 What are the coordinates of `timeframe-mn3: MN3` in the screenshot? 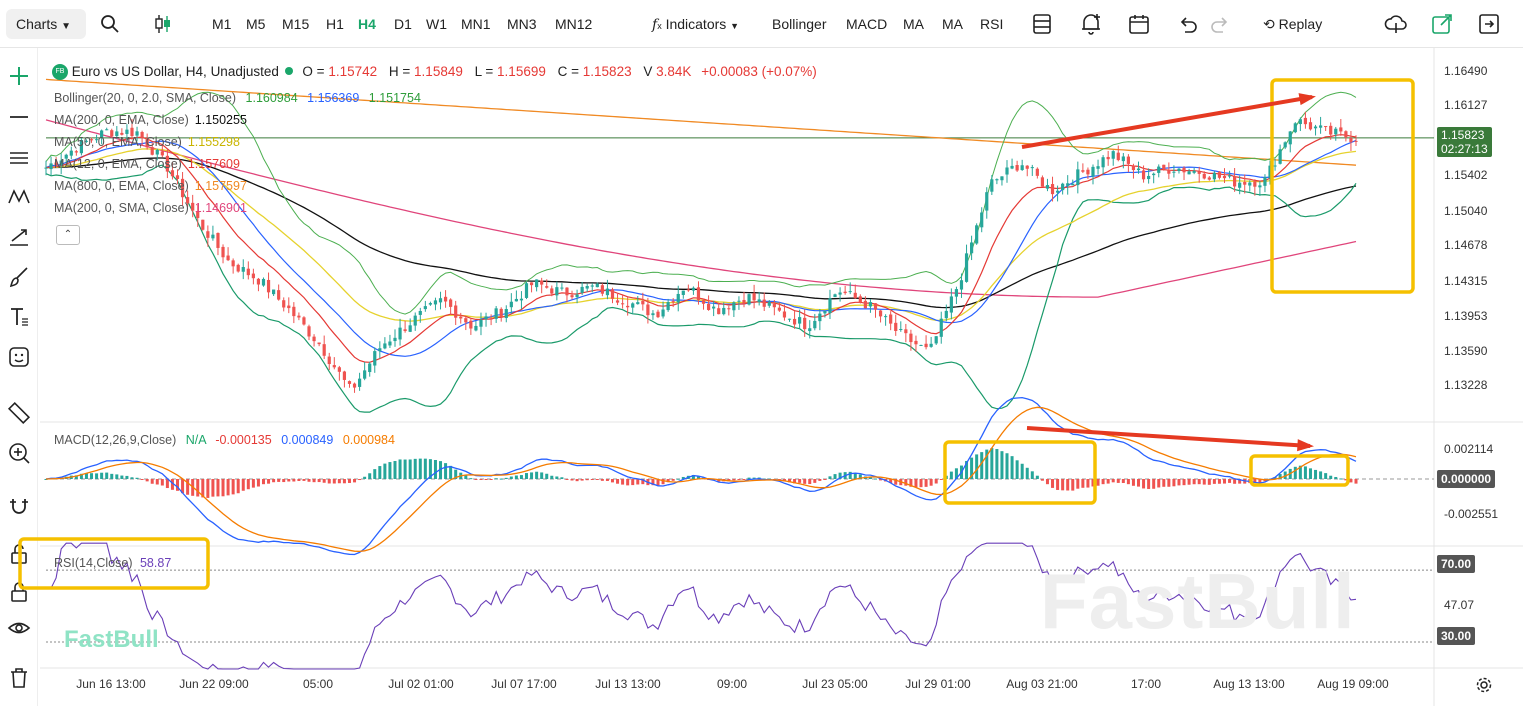 It's located at (522, 24).